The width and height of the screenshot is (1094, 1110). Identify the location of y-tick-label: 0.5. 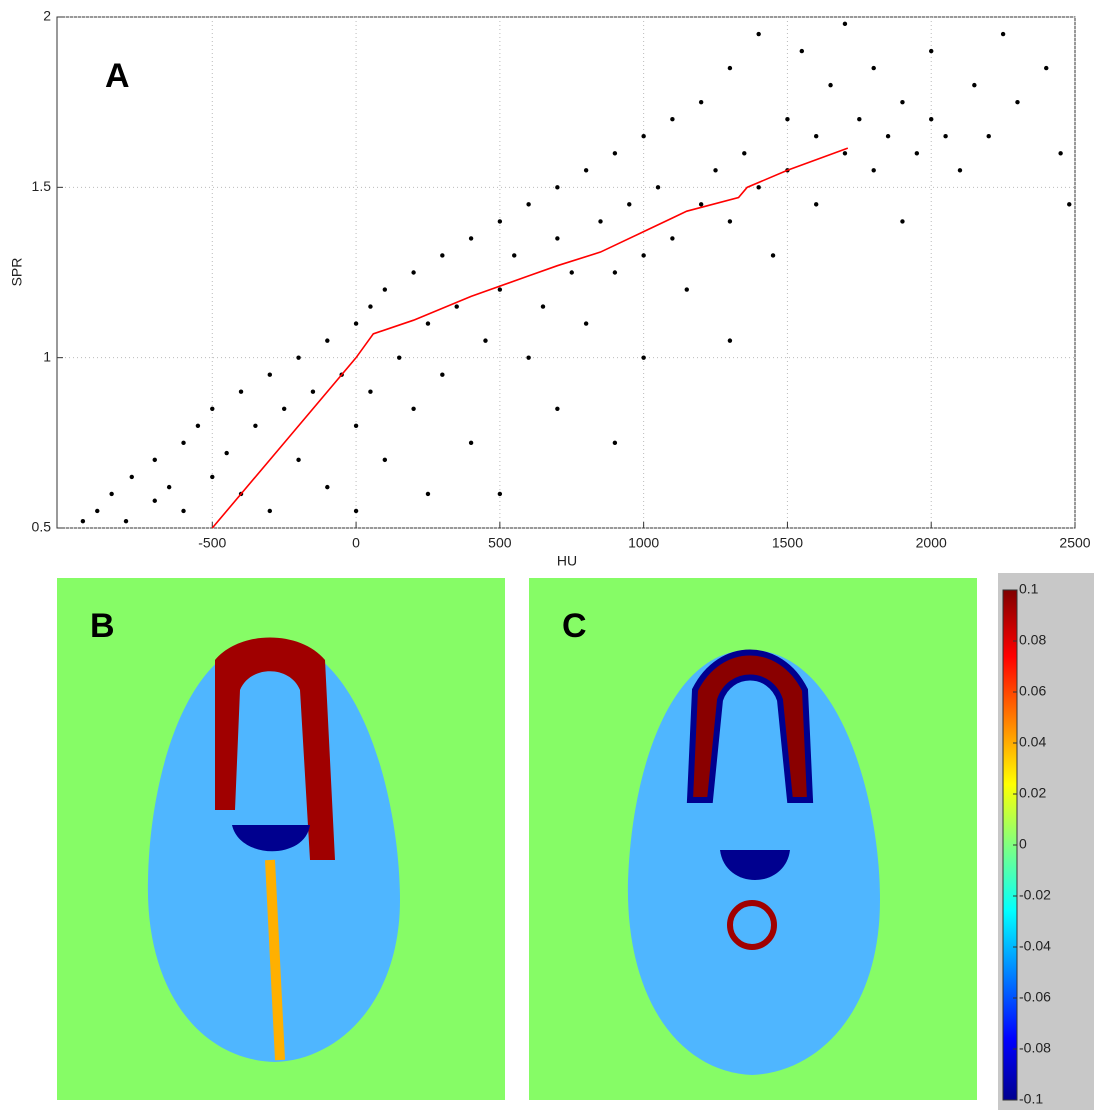
(42, 527).